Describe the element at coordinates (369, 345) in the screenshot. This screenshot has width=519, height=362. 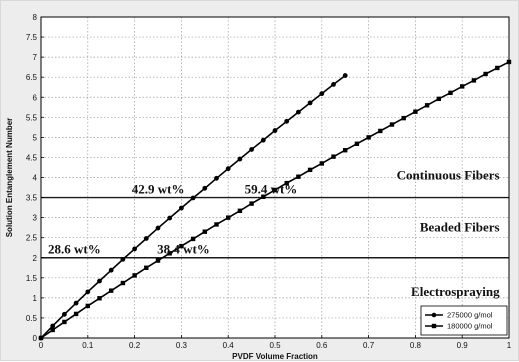
I see `x-tick-label: 0.7` at that location.